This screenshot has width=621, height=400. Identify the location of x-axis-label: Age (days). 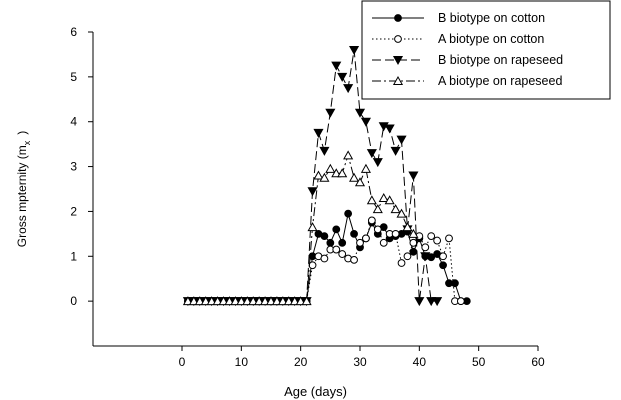
(315, 391).